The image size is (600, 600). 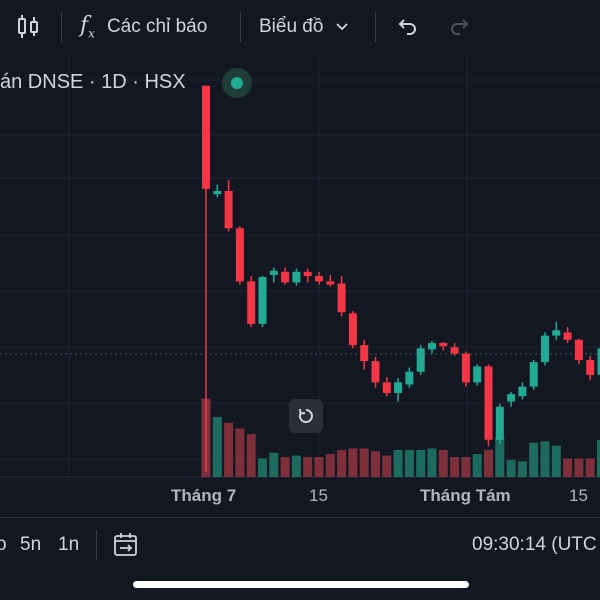 What do you see at coordinates (291, 26) in the screenshot?
I see `chart-type-label: Biểu đồ` at bounding box center [291, 26].